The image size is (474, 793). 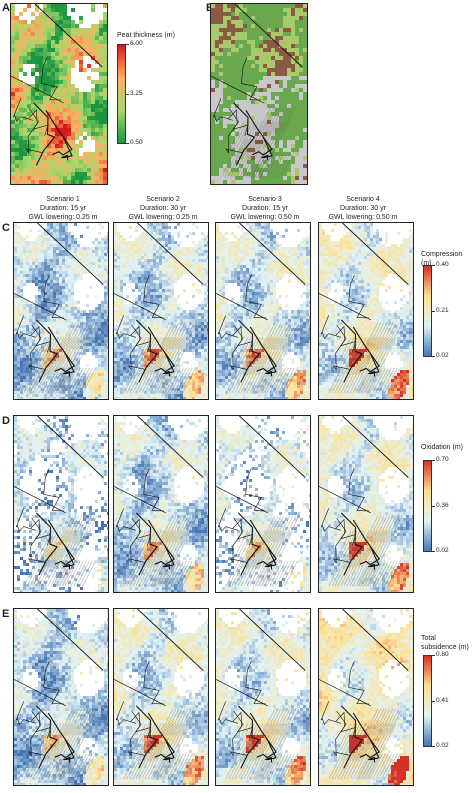 I want to click on subsidence-tick-max: 0.80, so click(x=442, y=654).